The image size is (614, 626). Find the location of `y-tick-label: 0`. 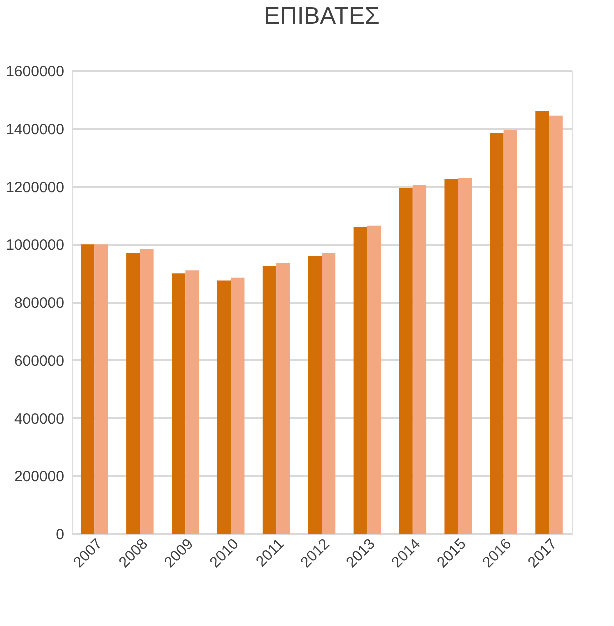

y-tick-label: 0 is located at coordinates (60, 535).